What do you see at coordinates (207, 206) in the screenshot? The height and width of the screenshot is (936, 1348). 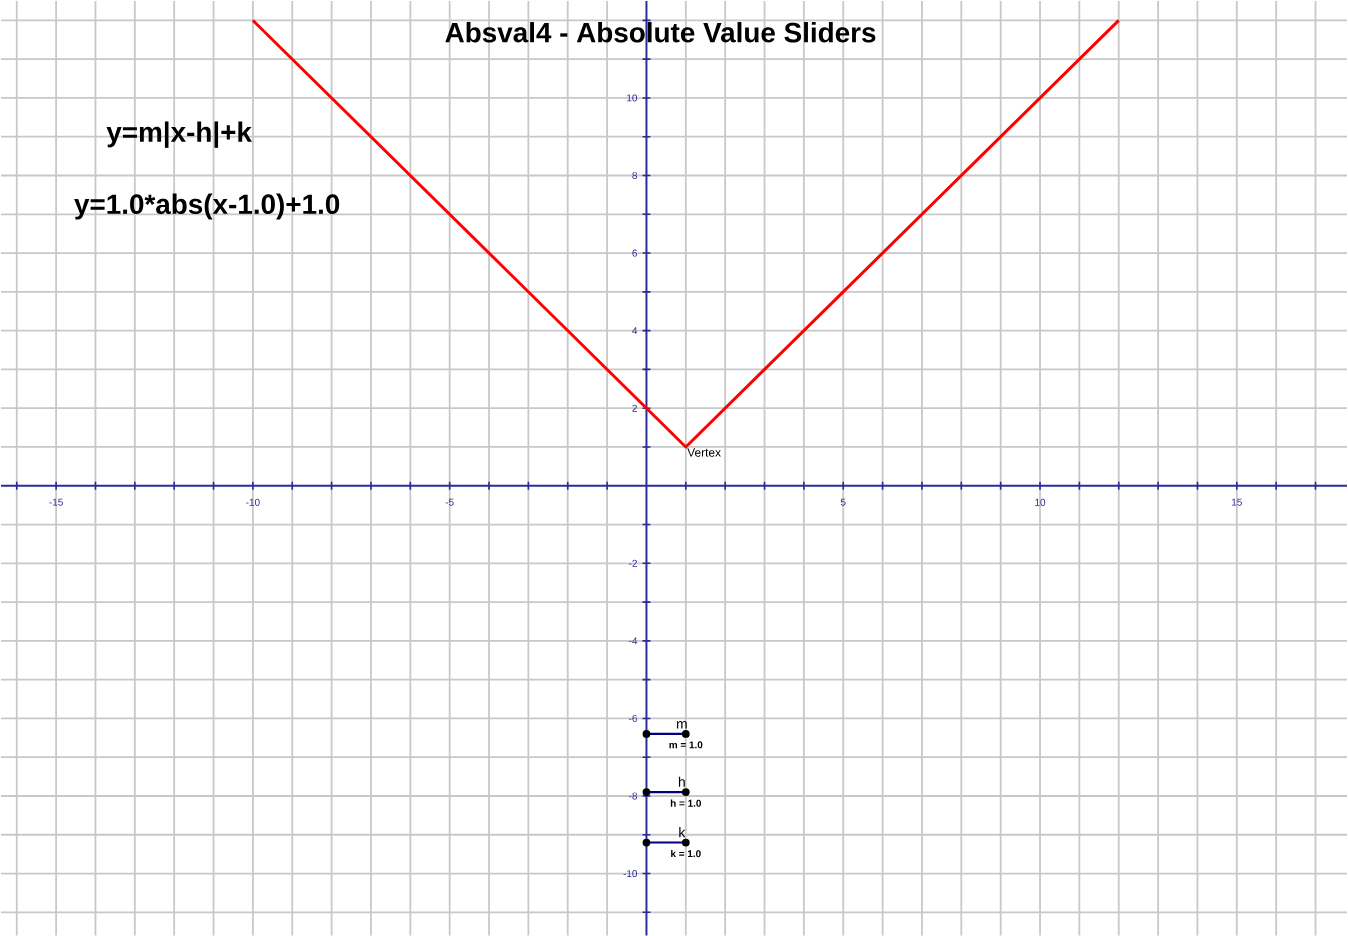 I see `annotation: y=1.0*abs(x-1.0)+1.0` at bounding box center [207, 206].